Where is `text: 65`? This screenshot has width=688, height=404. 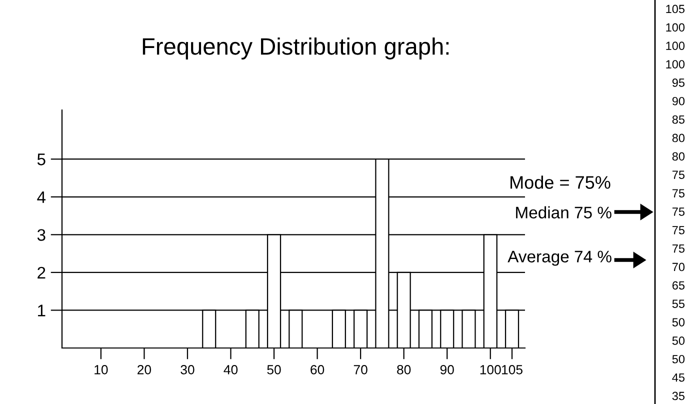
text: 65 is located at coordinates (678, 285).